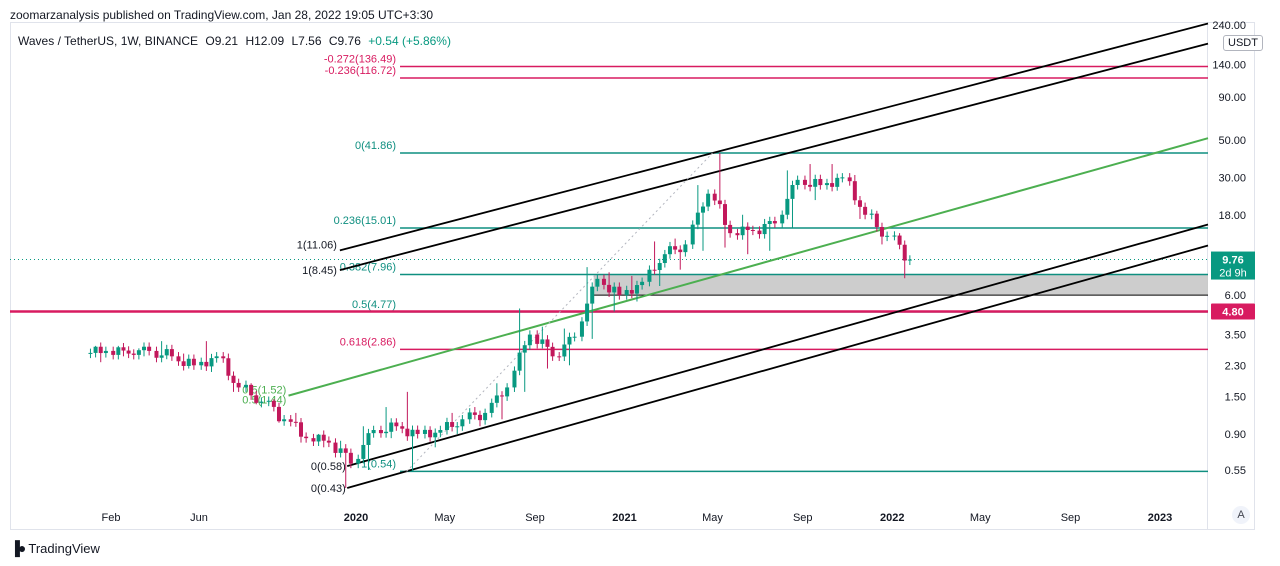  I want to click on y-tick-label: 2.30, so click(1235, 366).